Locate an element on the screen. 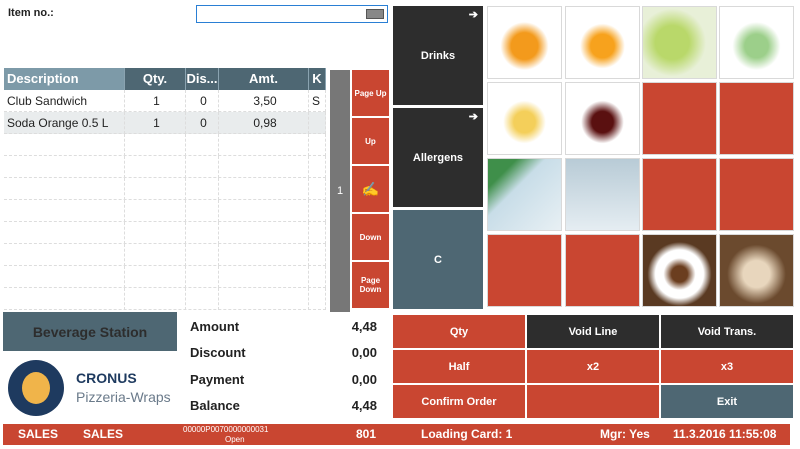  category-c: C is located at coordinates (438, 259).